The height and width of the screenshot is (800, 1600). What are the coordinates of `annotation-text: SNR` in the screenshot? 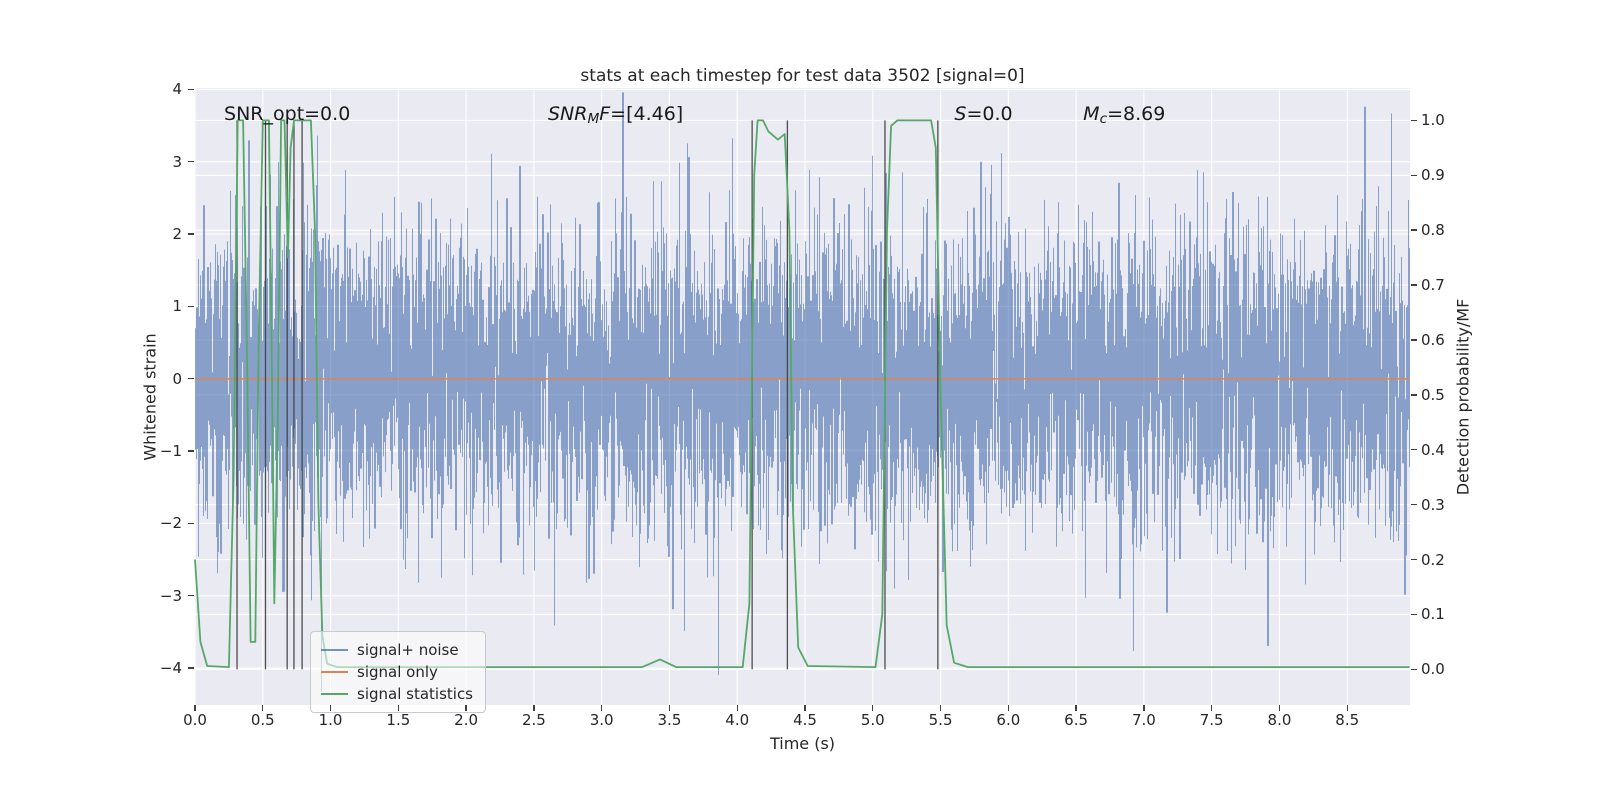 It's located at (567, 114).